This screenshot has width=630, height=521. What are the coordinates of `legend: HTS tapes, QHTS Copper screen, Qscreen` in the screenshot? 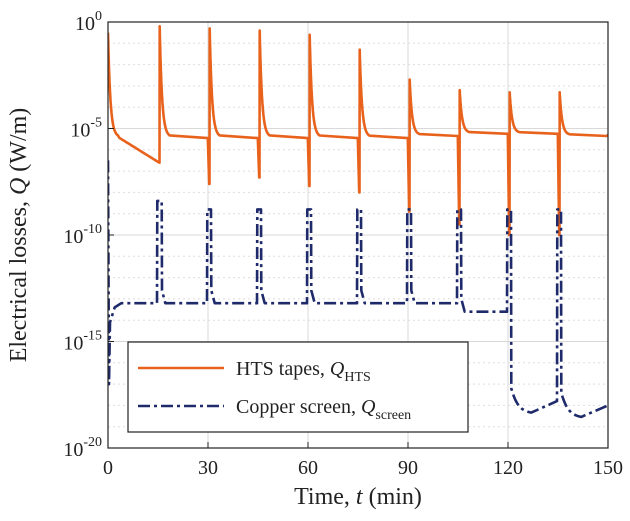 It's located at (298, 387).